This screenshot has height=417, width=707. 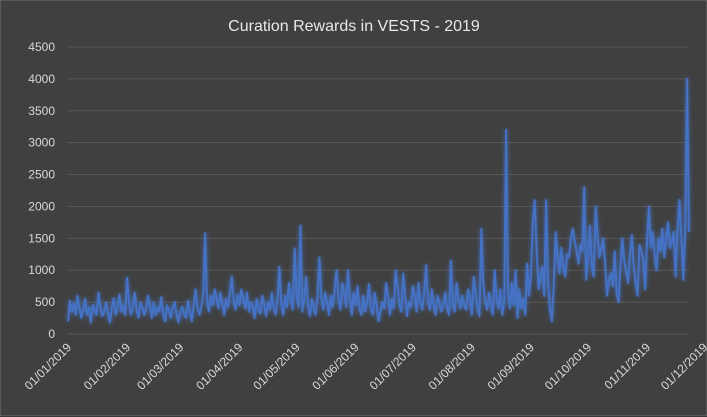 What do you see at coordinates (335, 366) in the screenshot?
I see `x-tick-label: 01/06/2019` at bounding box center [335, 366].